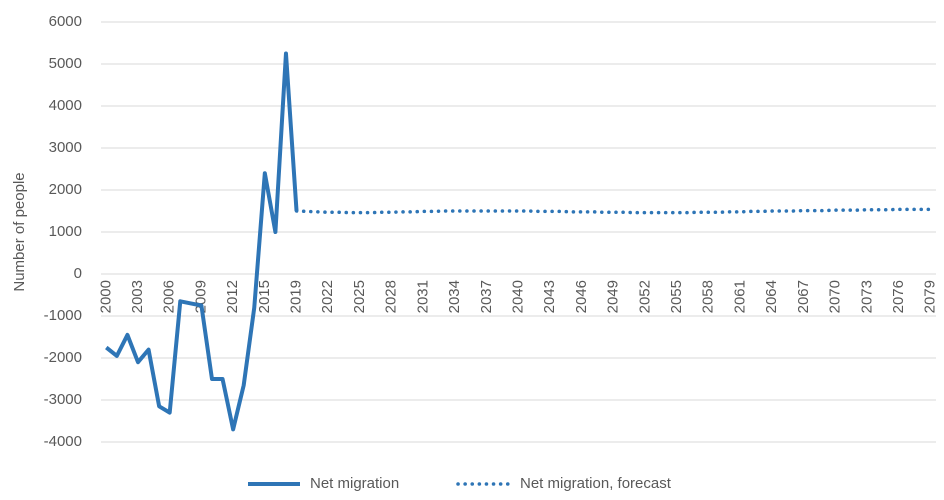 The width and height of the screenshot is (944, 500). Describe the element at coordinates (105, 296) in the screenshot. I see `x-tick-label: 2000` at that location.